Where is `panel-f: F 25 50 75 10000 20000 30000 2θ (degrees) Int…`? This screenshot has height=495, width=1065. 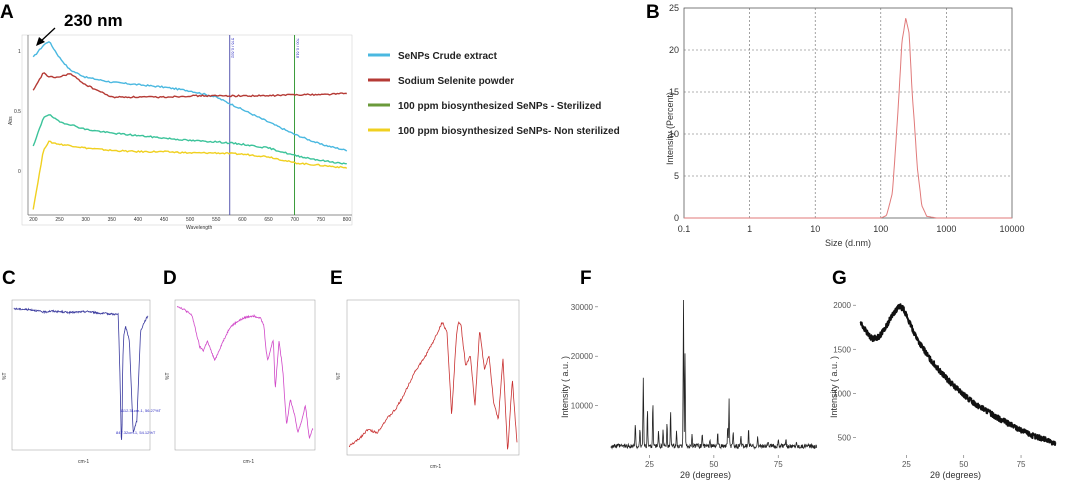 panel-f: F 25 50 75 10000 20000 30000 2θ (degrees) Int… is located at coordinates (689, 374).